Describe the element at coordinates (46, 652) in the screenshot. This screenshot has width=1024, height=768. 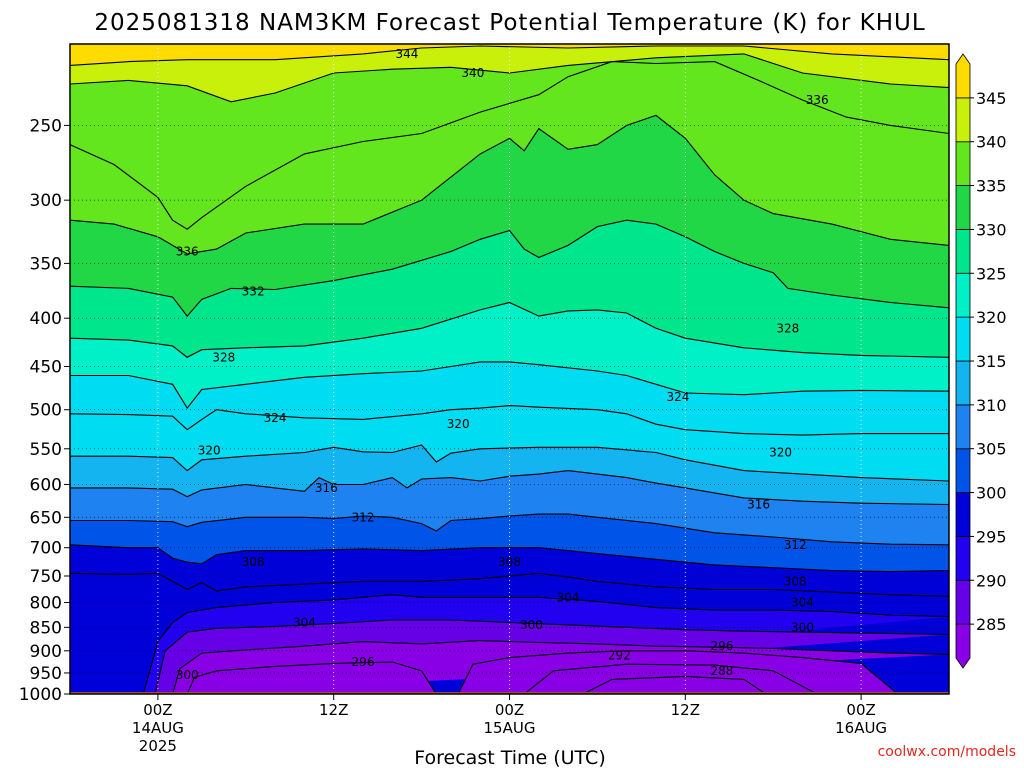
I see `y-tick-label: 900` at that location.